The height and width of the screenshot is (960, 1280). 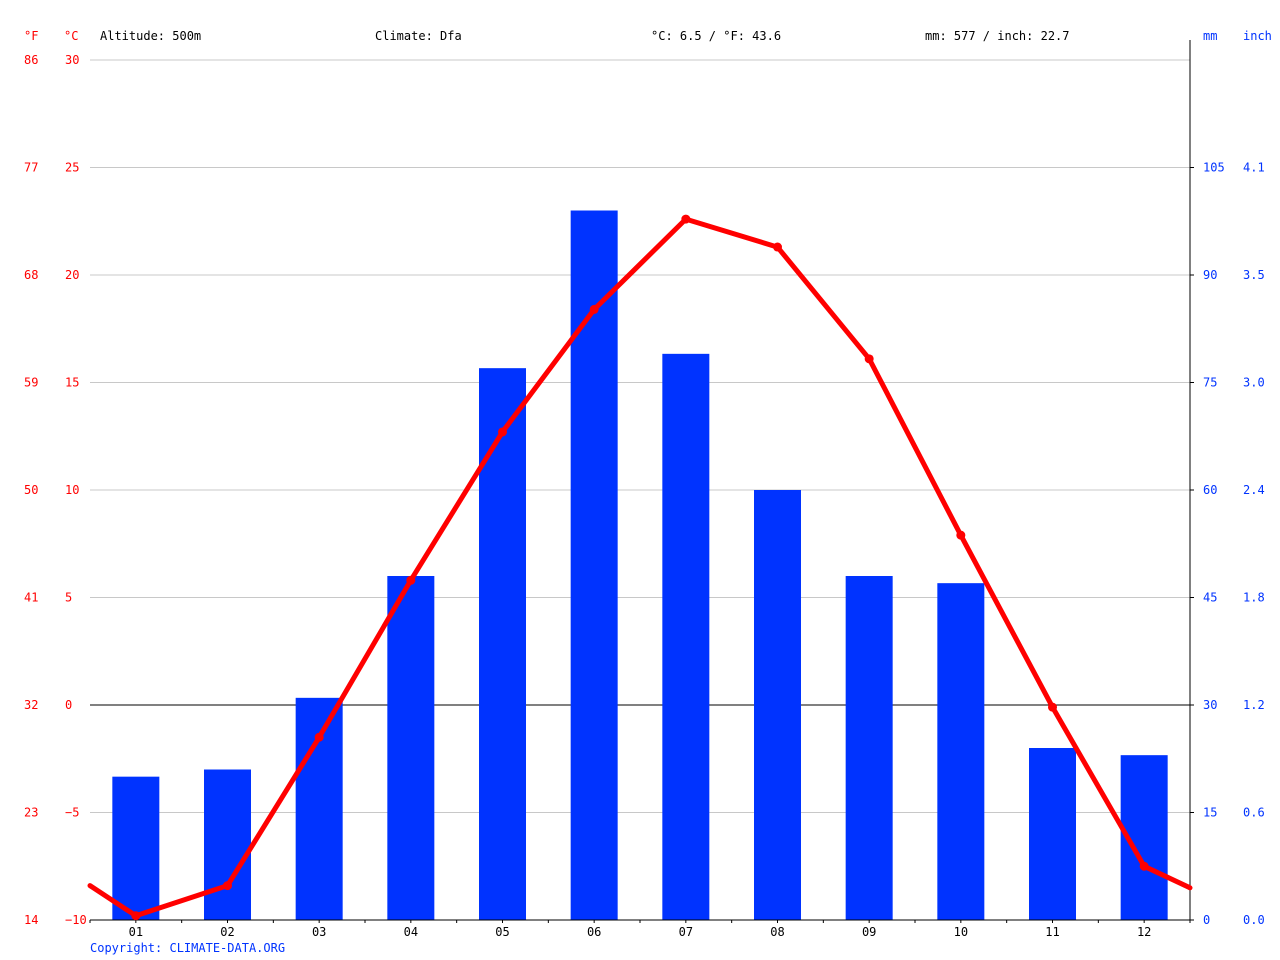 What do you see at coordinates (961, 932) in the screenshot?
I see `x-tick-label: 10` at bounding box center [961, 932].